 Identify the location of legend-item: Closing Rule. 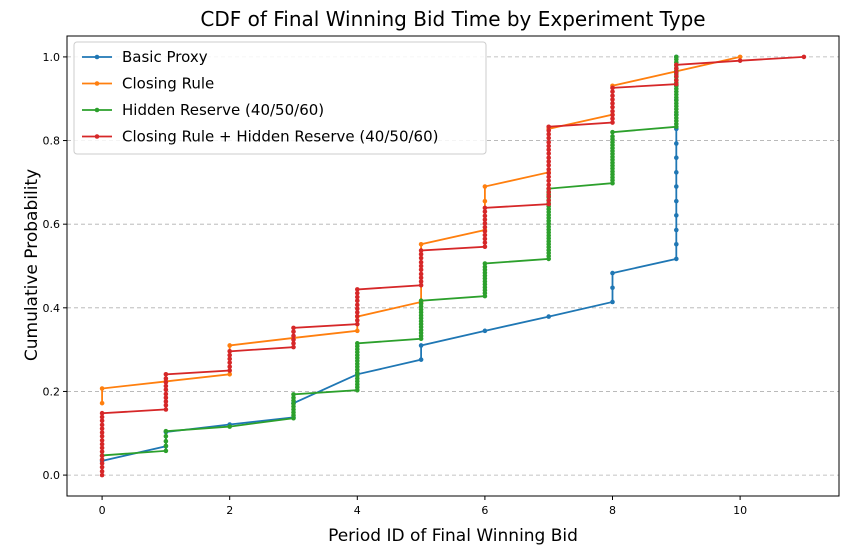
(148, 84).